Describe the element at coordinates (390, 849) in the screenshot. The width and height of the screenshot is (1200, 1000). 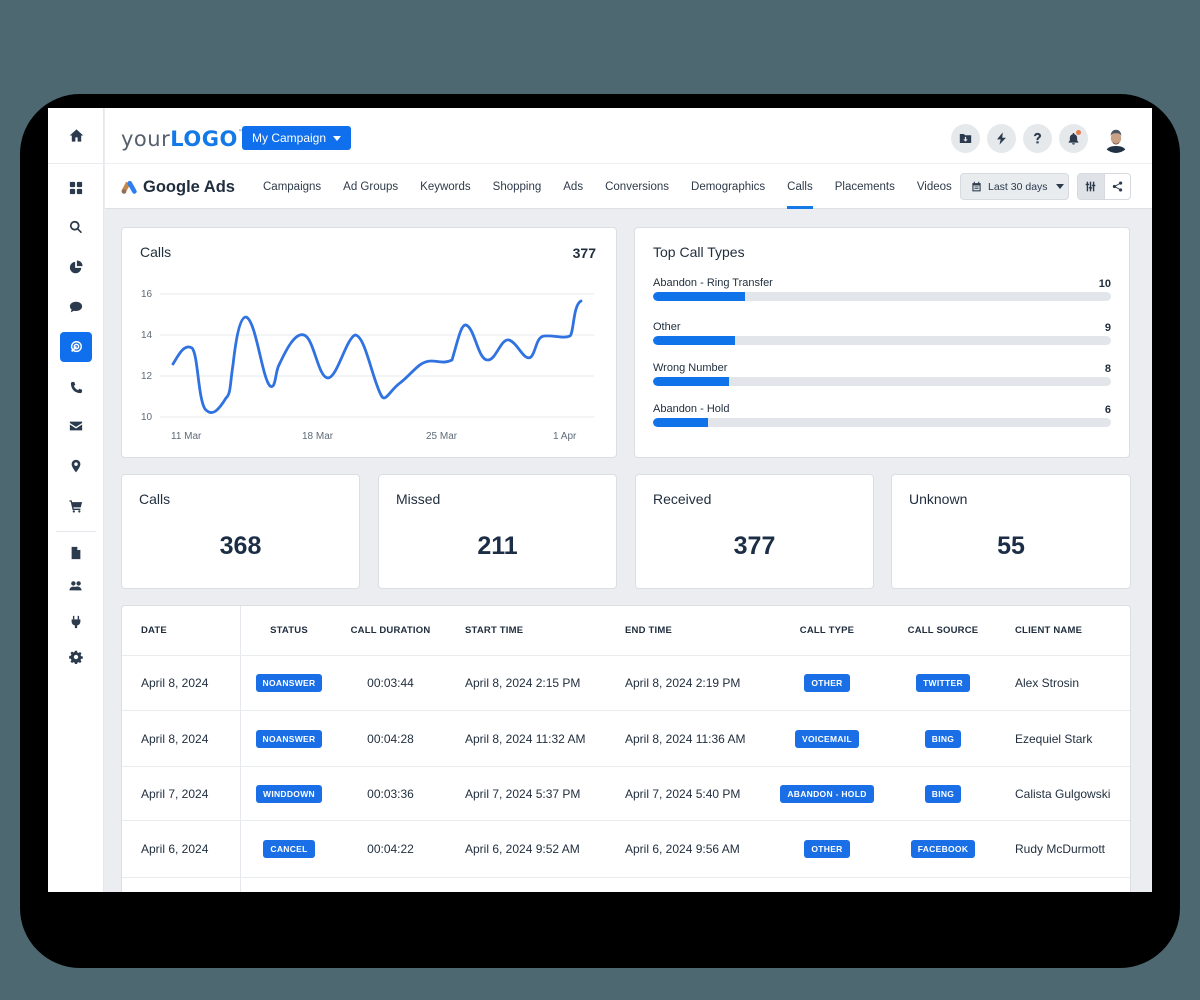
I see `cell-duration: 00:04:22` at that location.